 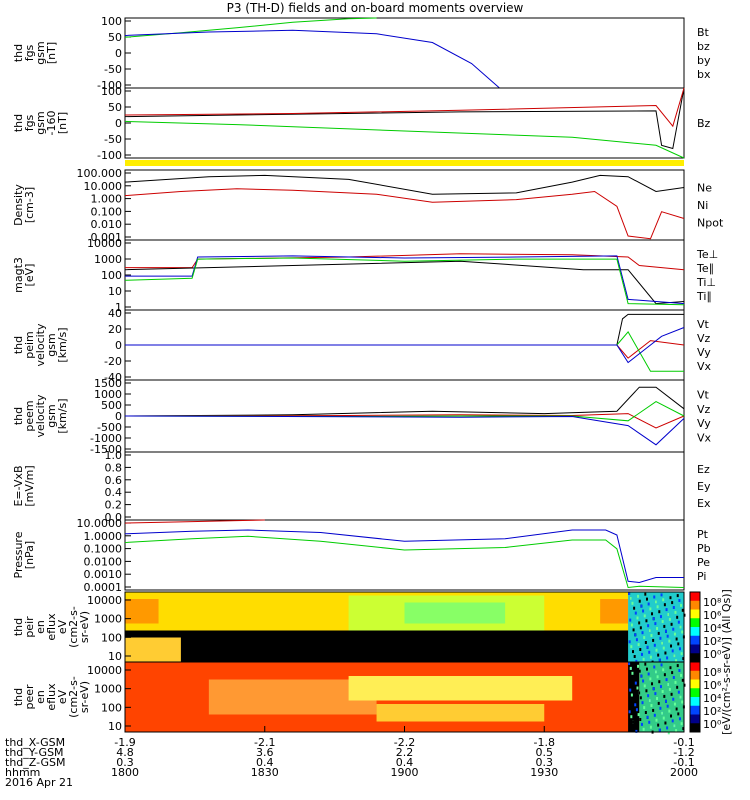 I want to click on fgs-ylabel-line: [nT], so click(x=51, y=53).